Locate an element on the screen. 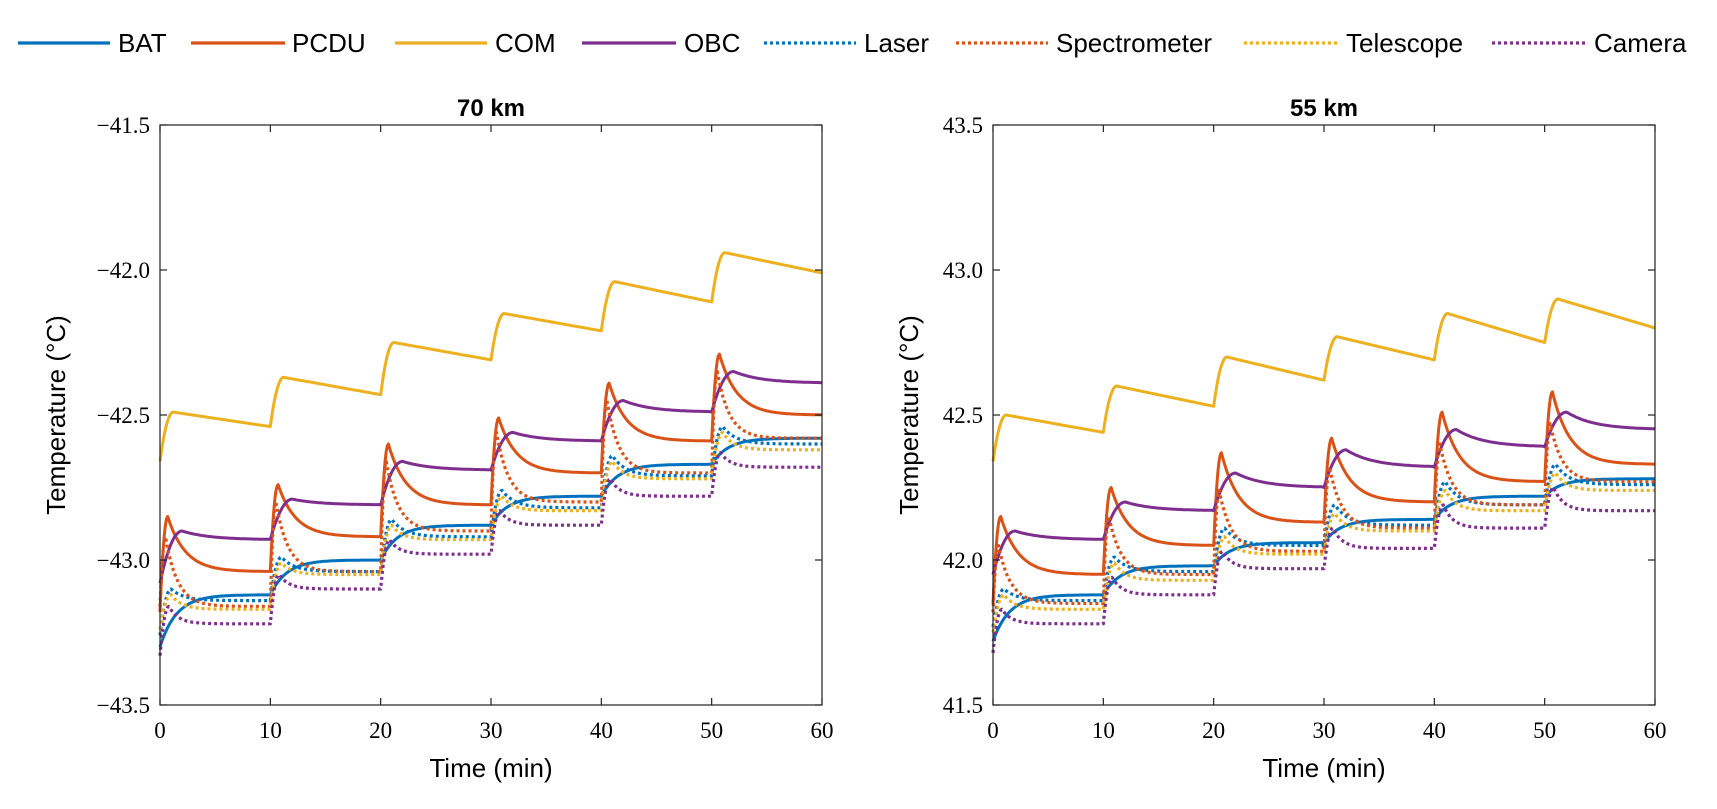 This screenshot has height=809, width=1717. series-line-70-km-telescope is located at coordinates (490, 530).